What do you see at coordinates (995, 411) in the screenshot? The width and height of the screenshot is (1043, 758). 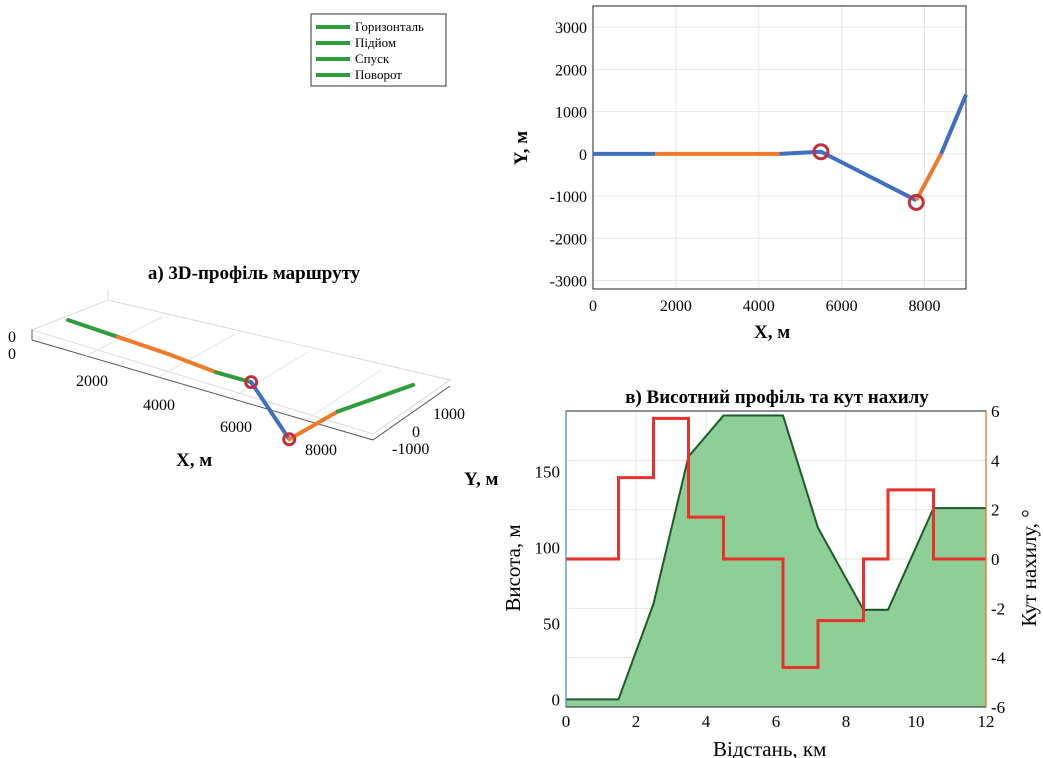 I see `profile-right-tick-label: 6` at bounding box center [995, 411].